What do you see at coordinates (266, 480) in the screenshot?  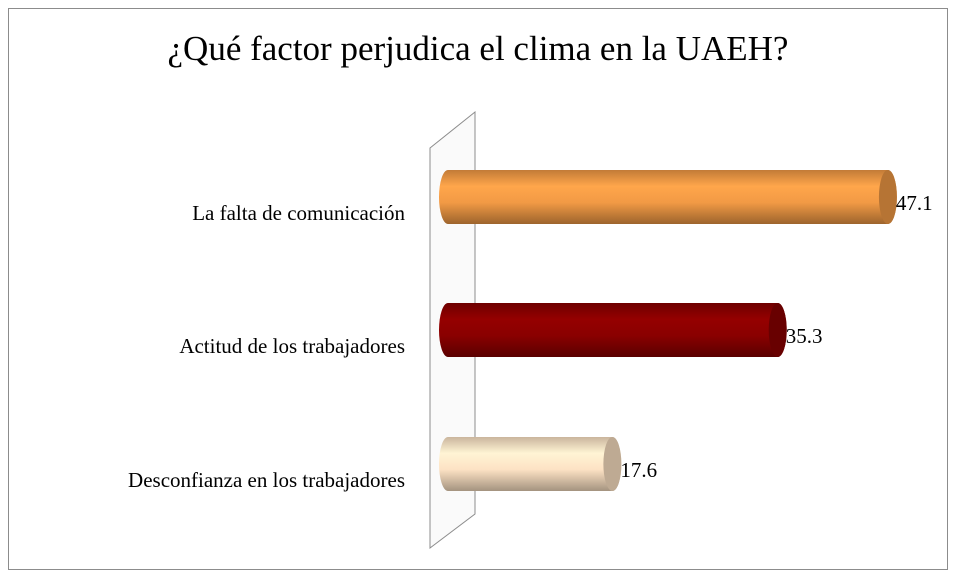 I see `y-tick-label: Desconfianza en los trabajadores` at bounding box center [266, 480].